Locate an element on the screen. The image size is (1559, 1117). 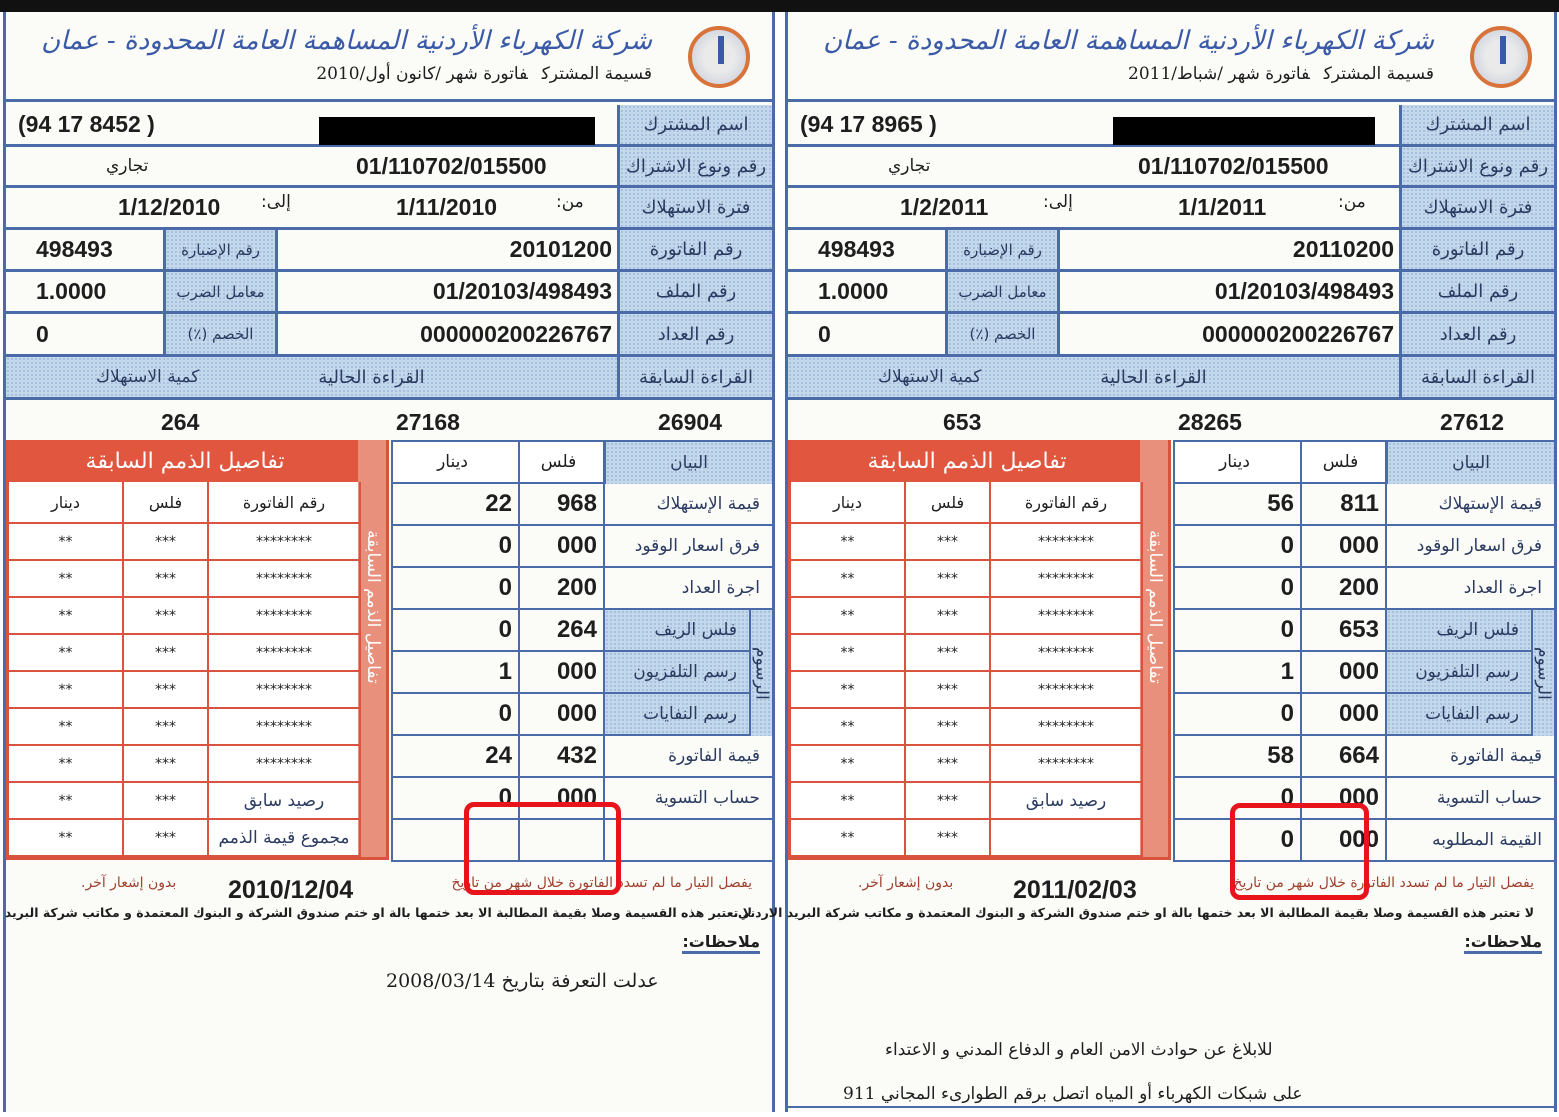
prior-debts-vertical-title: تفاصيل الذمم السابقة is located at coordinates (373, 607).